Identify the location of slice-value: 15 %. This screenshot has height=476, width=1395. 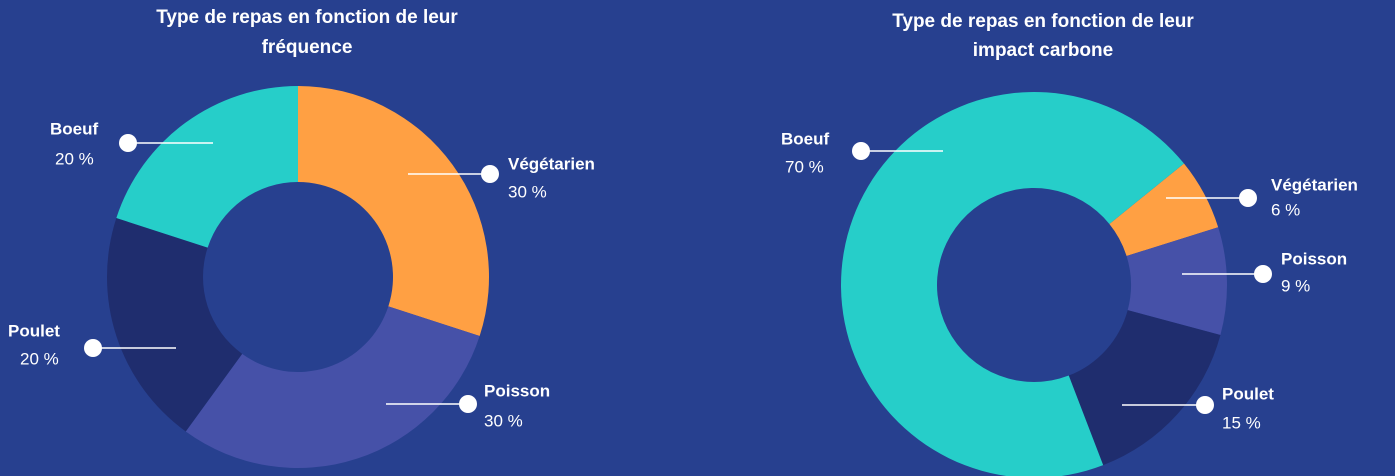
(1241, 422).